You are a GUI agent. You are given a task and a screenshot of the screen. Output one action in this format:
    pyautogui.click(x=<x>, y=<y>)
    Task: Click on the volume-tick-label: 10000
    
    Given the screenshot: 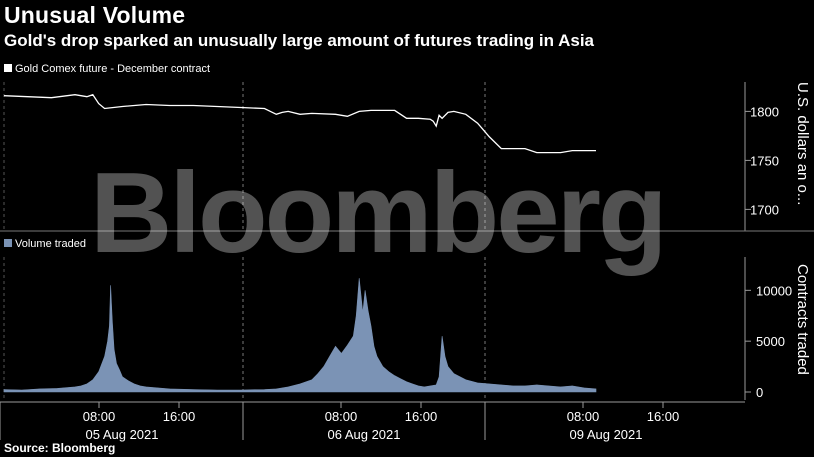 What is the action you would take?
    pyautogui.click(x=774, y=290)
    